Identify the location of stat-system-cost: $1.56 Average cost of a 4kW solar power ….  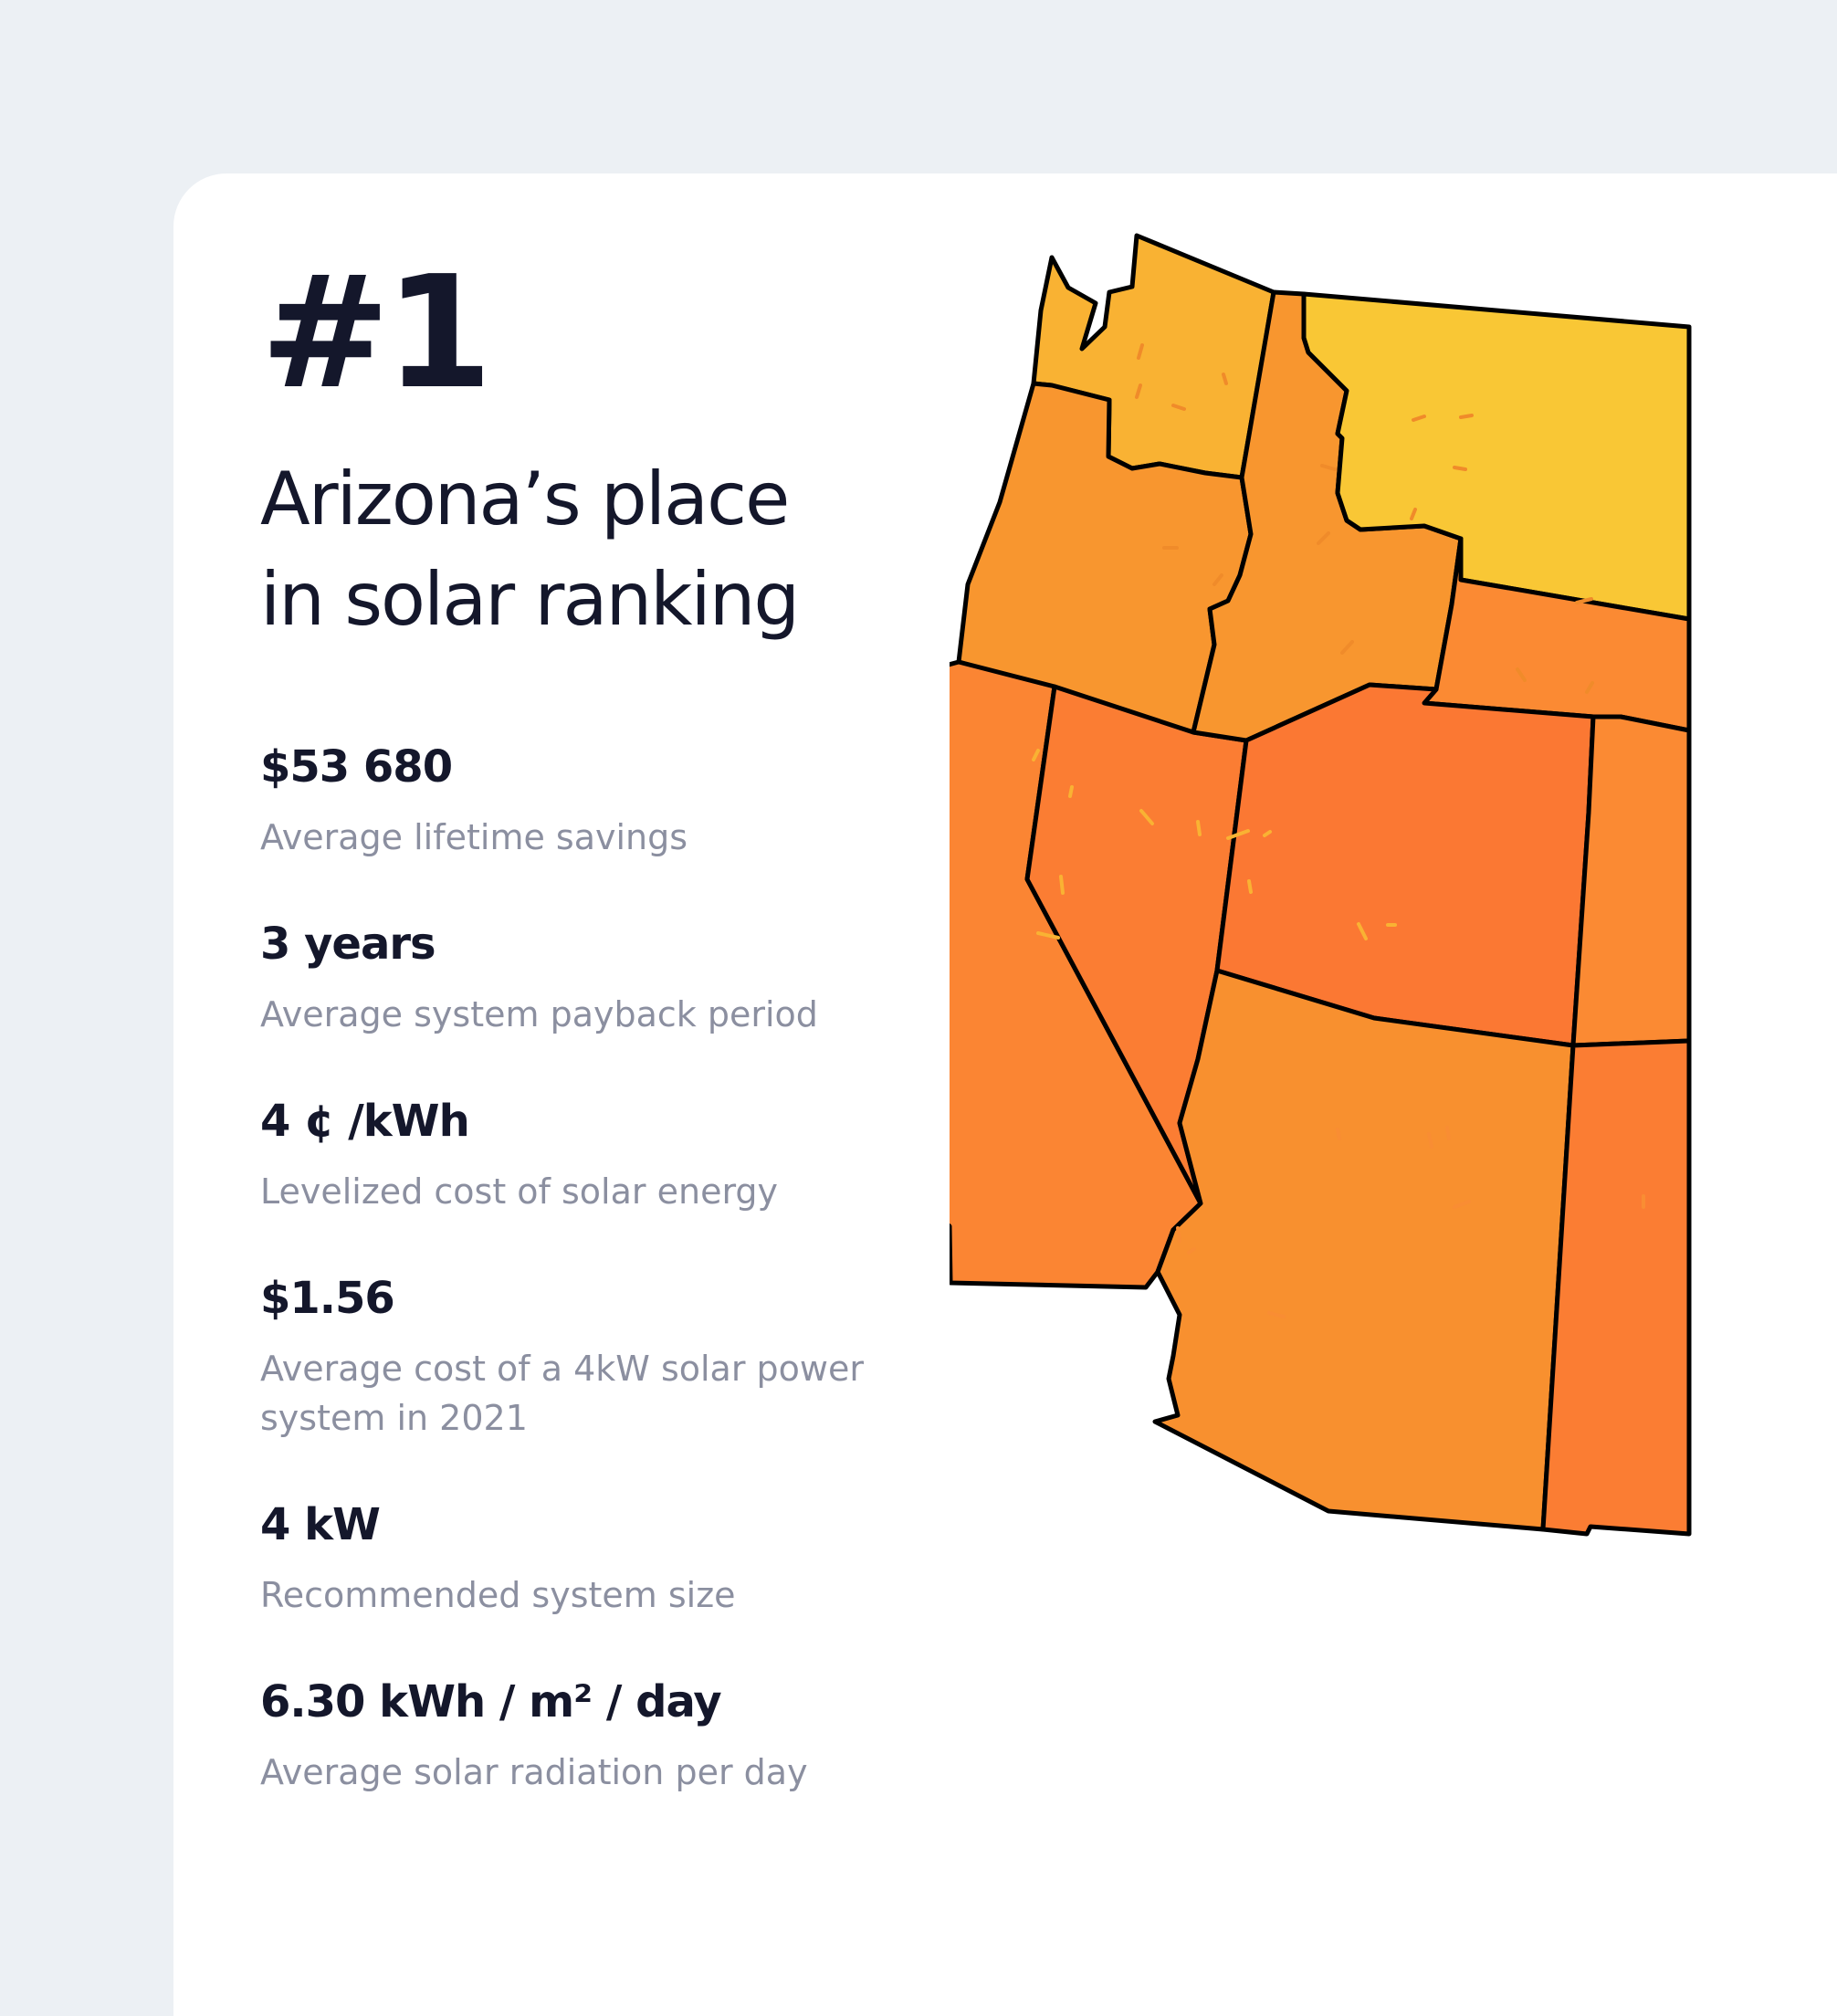
(589, 1356).